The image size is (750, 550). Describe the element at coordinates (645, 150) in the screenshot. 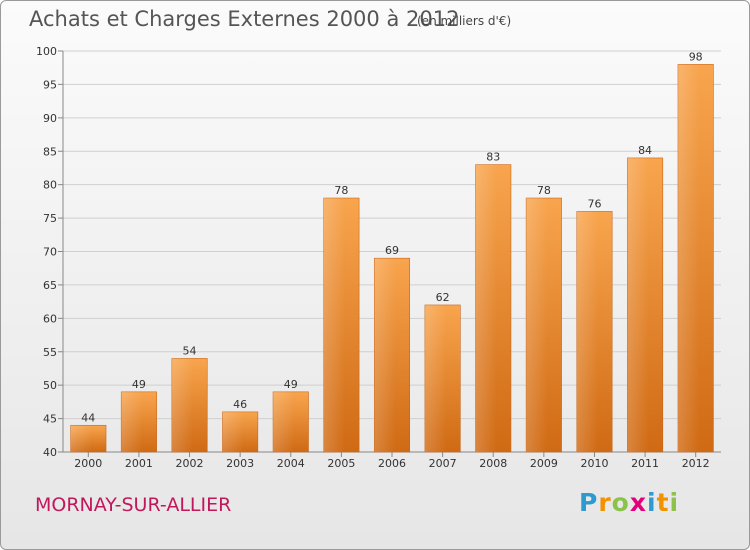

I see `value-label-2011: 84` at that location.